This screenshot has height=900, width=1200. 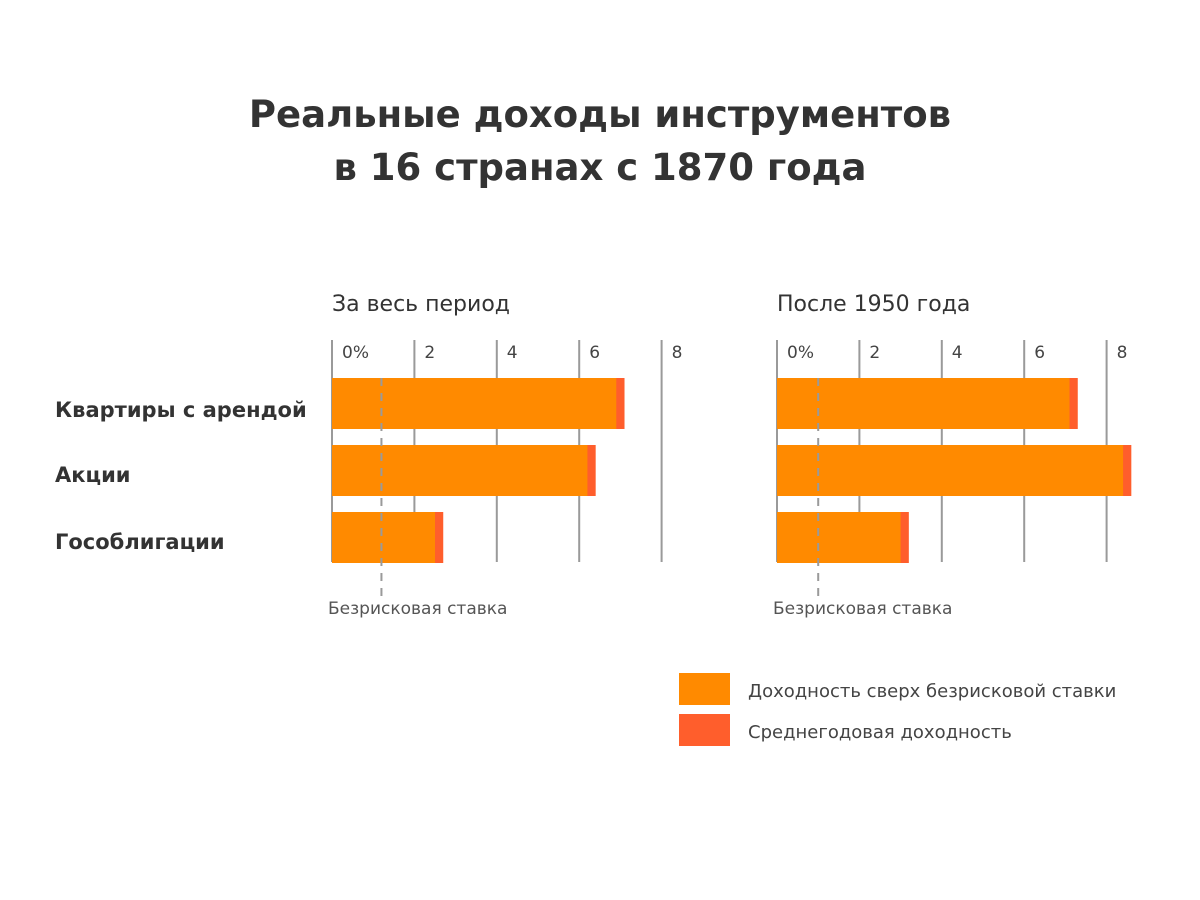 I want to click on category-label-bonds: Гособлигации, so click(x=140, y=542).